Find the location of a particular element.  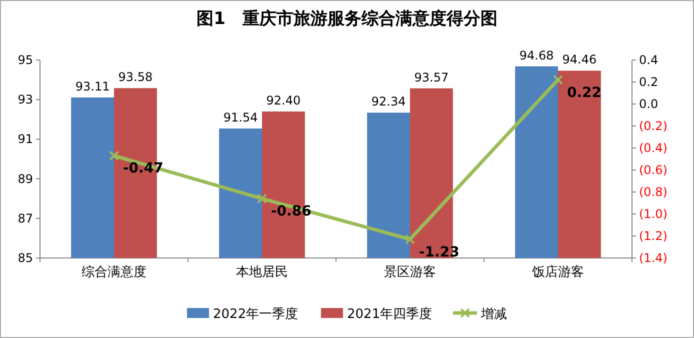

x-tick-label: 饭店游客 is located at coordinates (557, 272).